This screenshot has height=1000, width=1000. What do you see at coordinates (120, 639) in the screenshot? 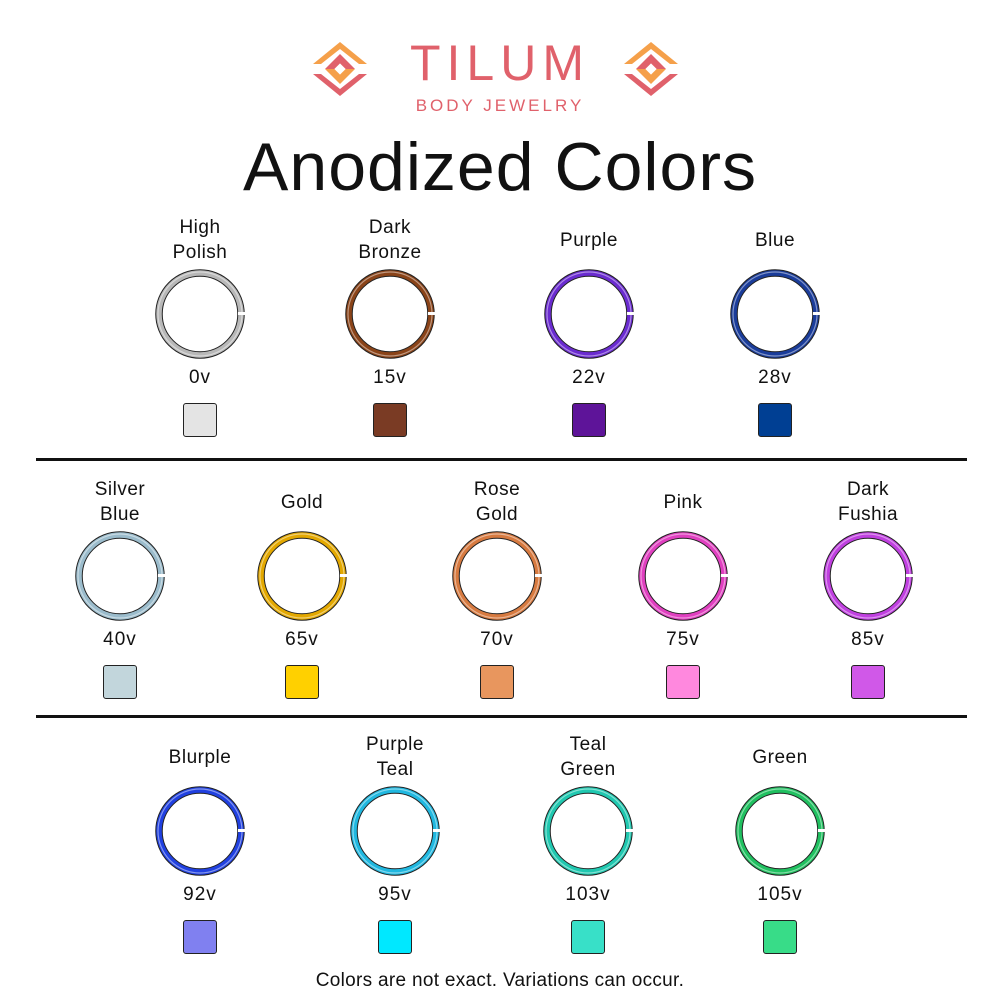
I see `voltage-label: 40v` at bounding box center [120, 639].